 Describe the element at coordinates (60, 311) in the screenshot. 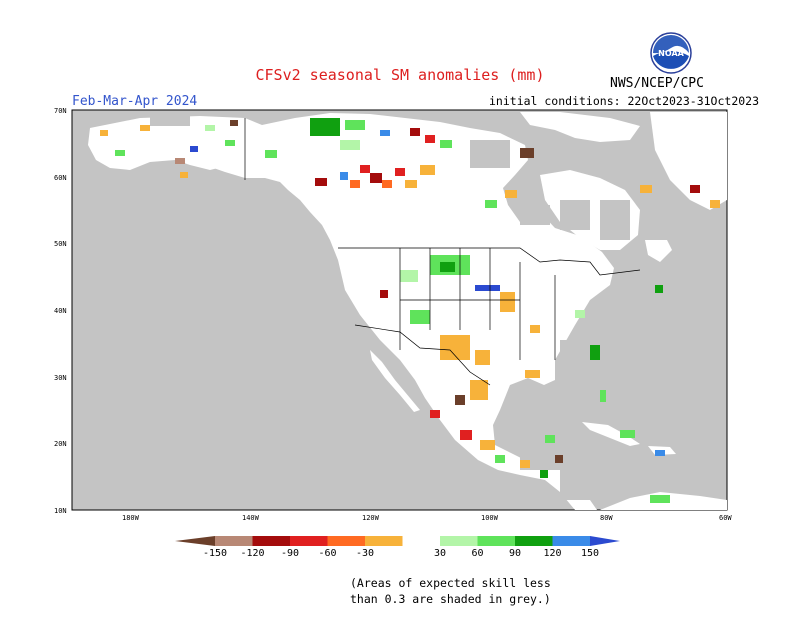

I see `latitude-labels: 70N 60N 50N 40N 30N 20N 10N` at that location.